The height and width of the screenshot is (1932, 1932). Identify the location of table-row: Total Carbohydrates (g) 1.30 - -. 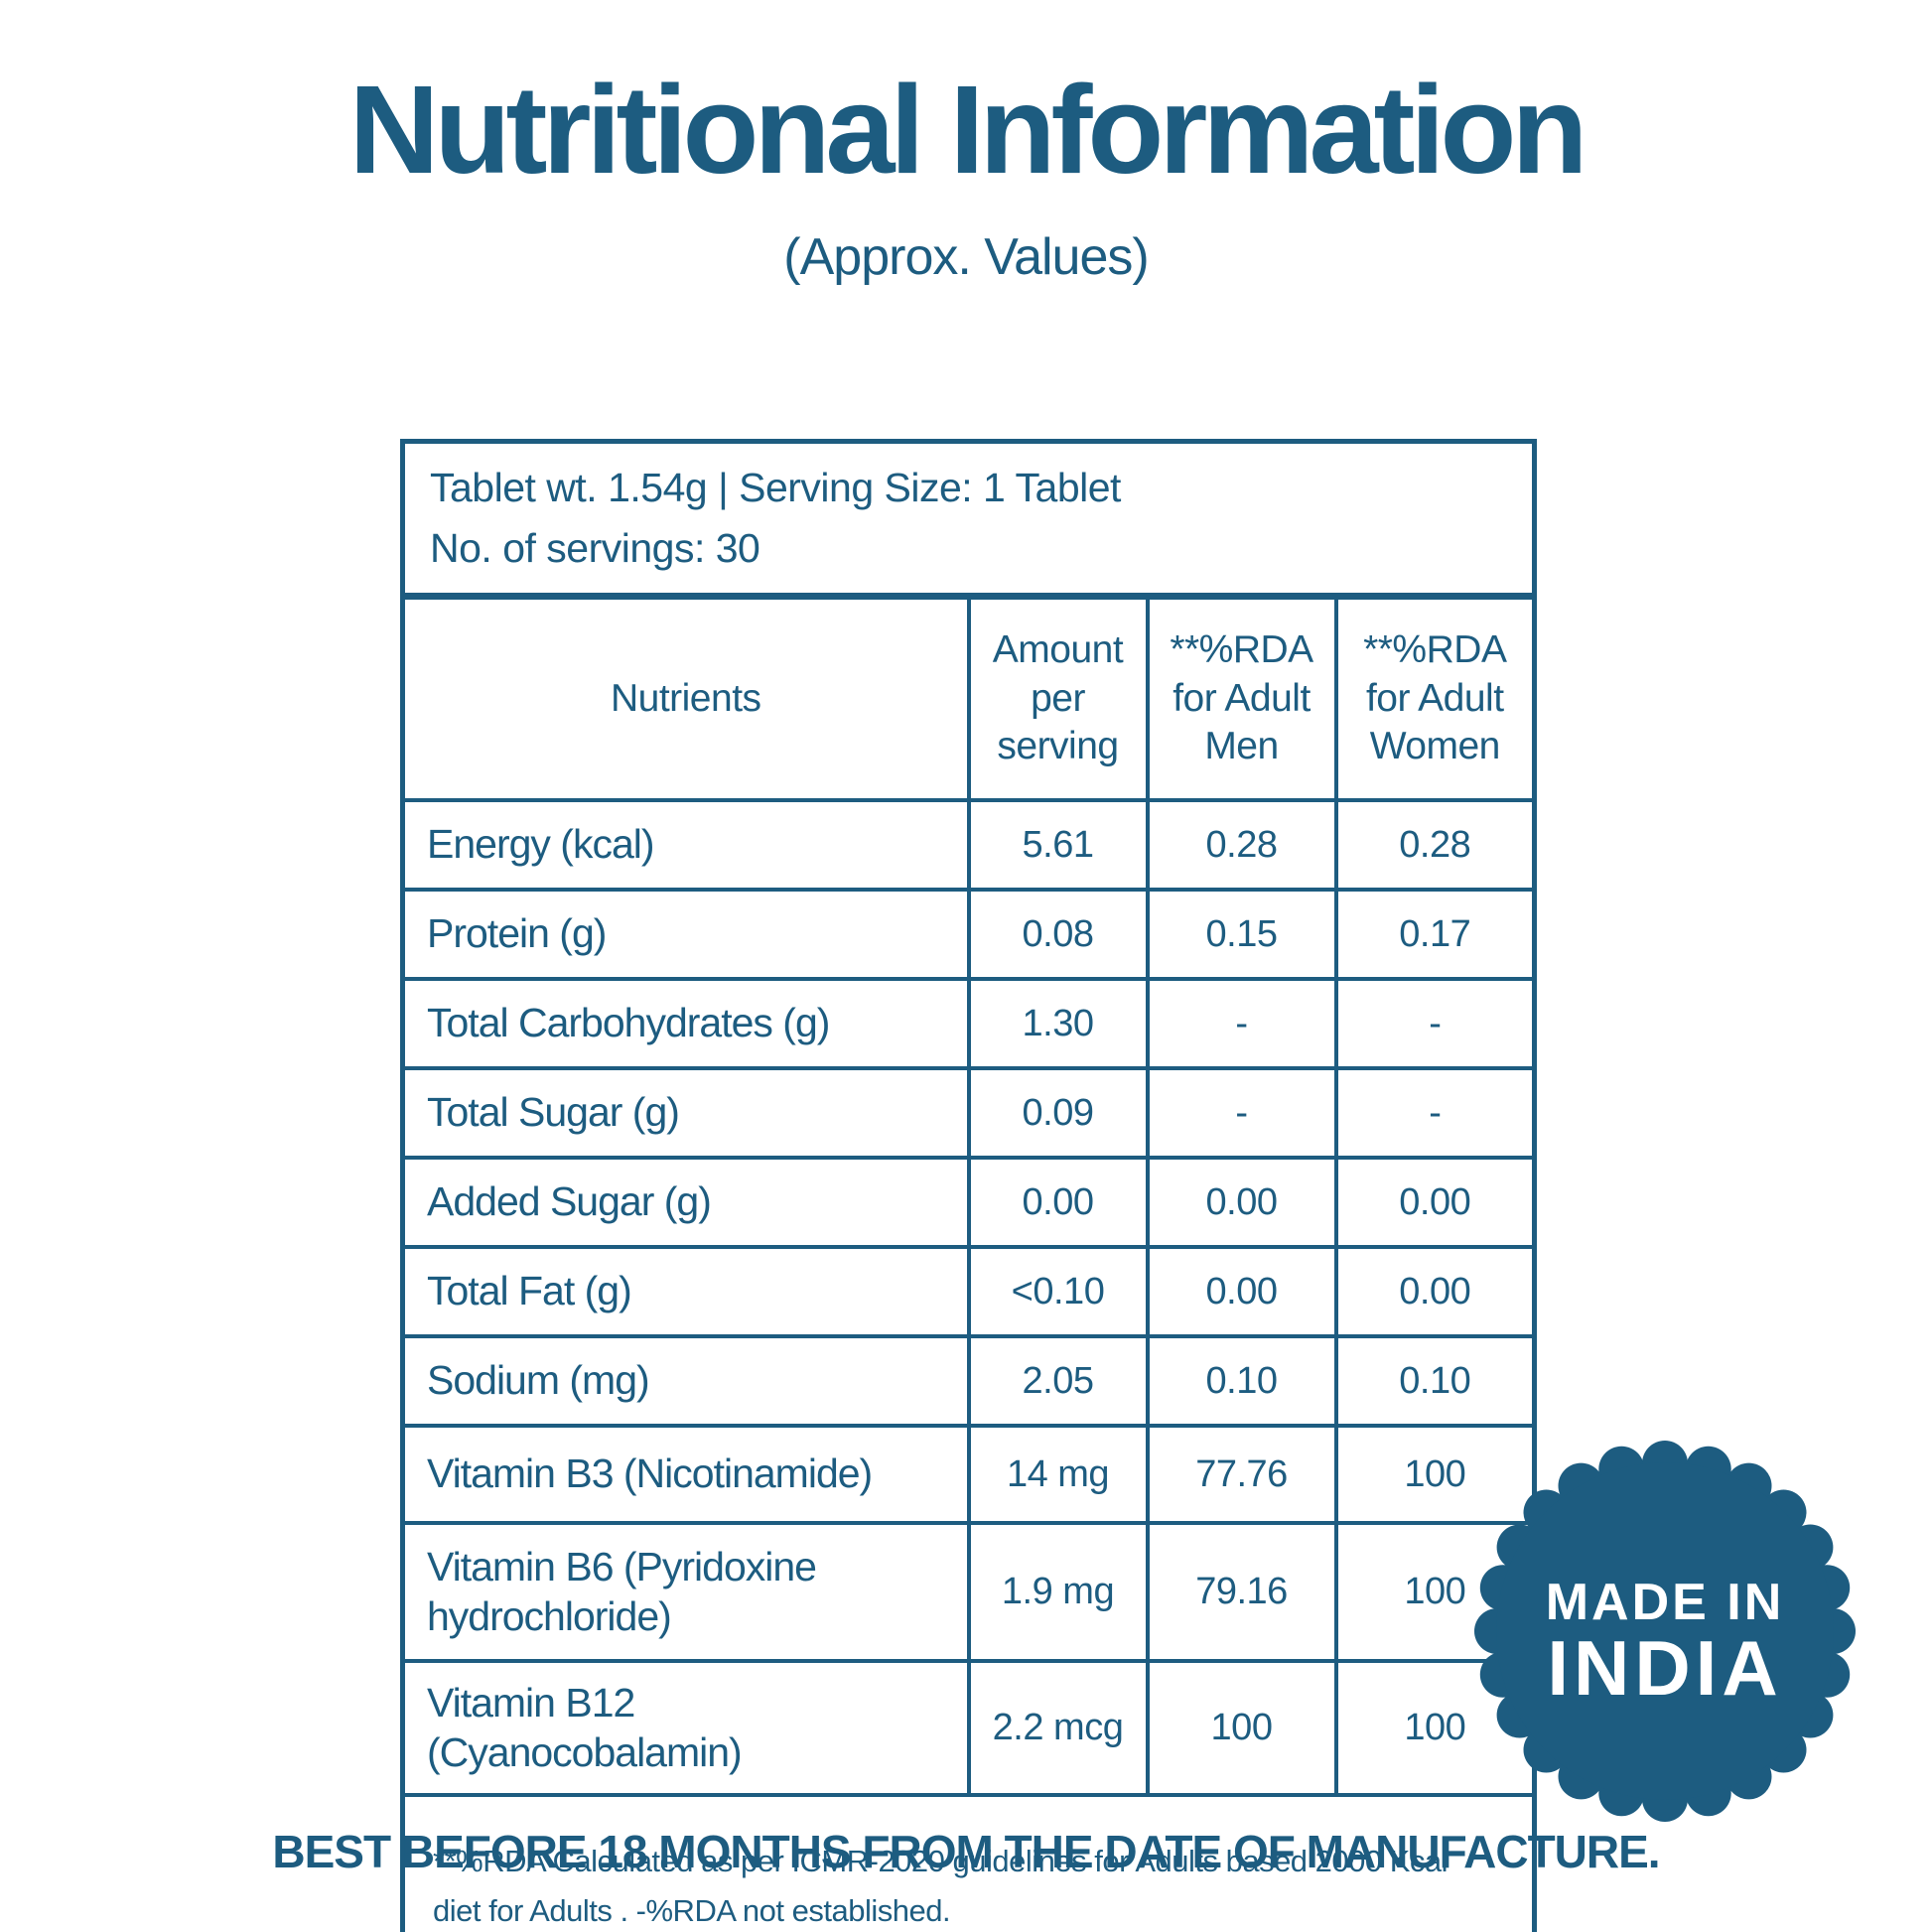
(968, 1024).